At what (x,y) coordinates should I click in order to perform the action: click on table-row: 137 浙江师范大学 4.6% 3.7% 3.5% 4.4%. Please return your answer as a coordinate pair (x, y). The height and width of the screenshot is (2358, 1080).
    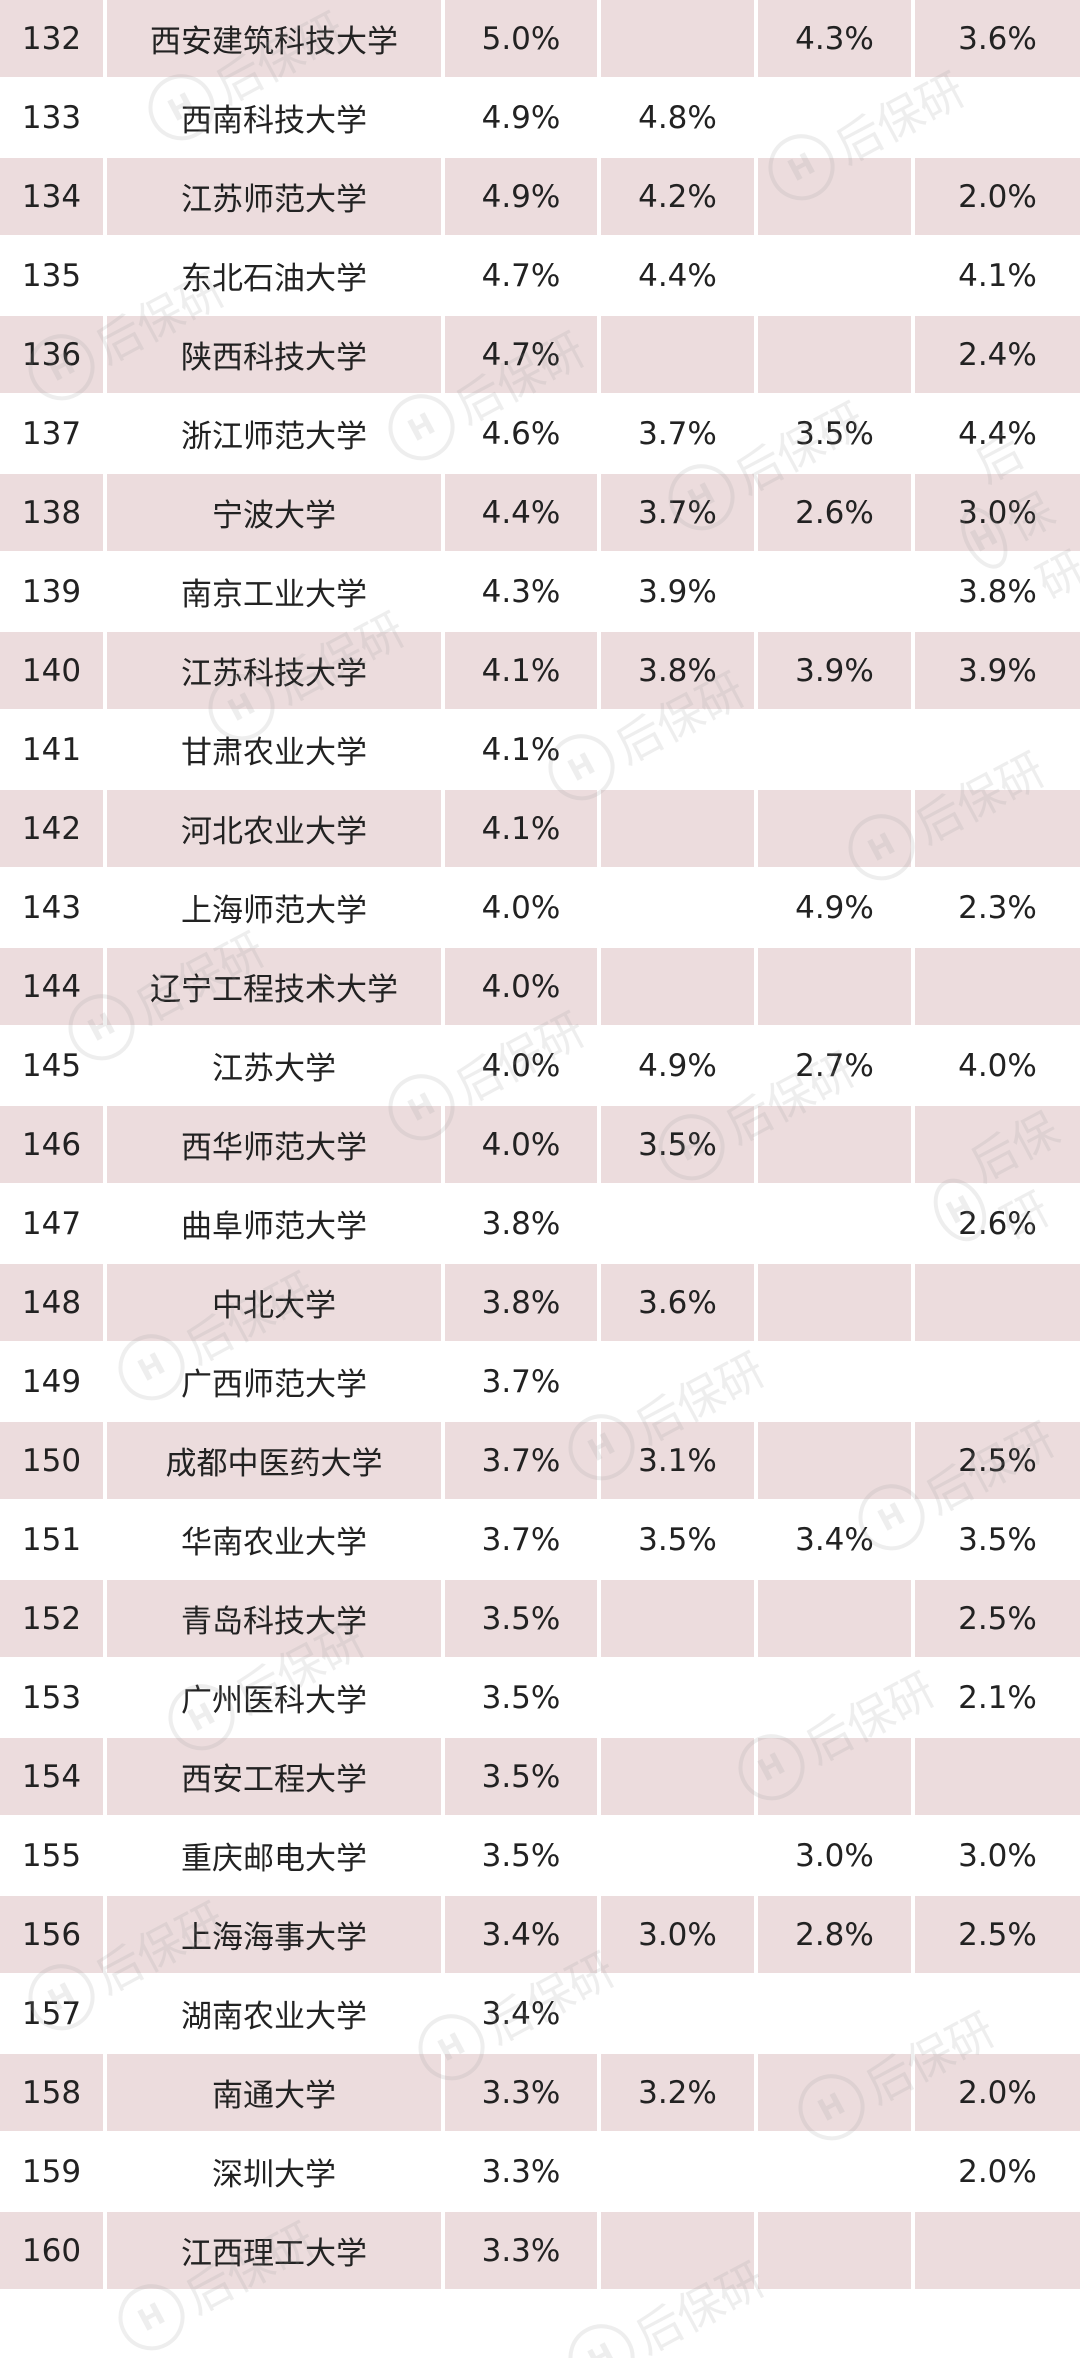
    Looking at the image, I should click on (540, 434).